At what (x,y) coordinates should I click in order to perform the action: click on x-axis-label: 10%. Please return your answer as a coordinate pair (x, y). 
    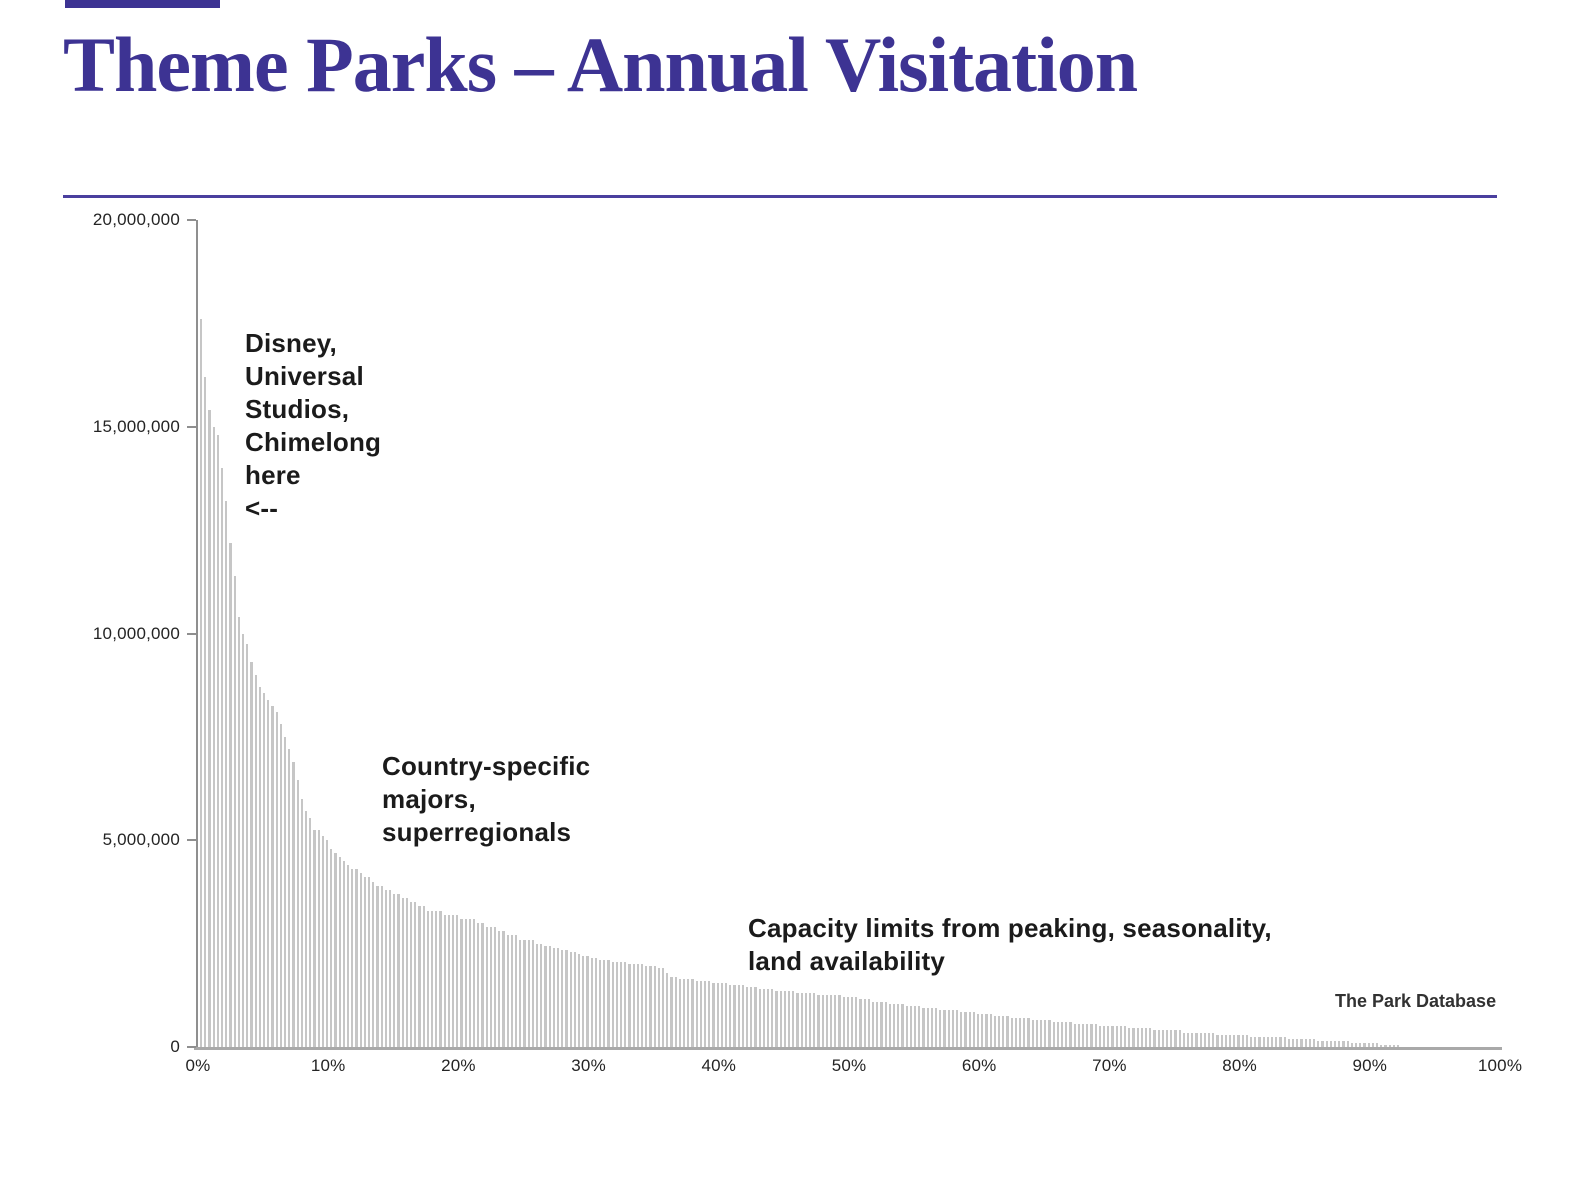
    Looking at the image, I should click on (328, 1065).